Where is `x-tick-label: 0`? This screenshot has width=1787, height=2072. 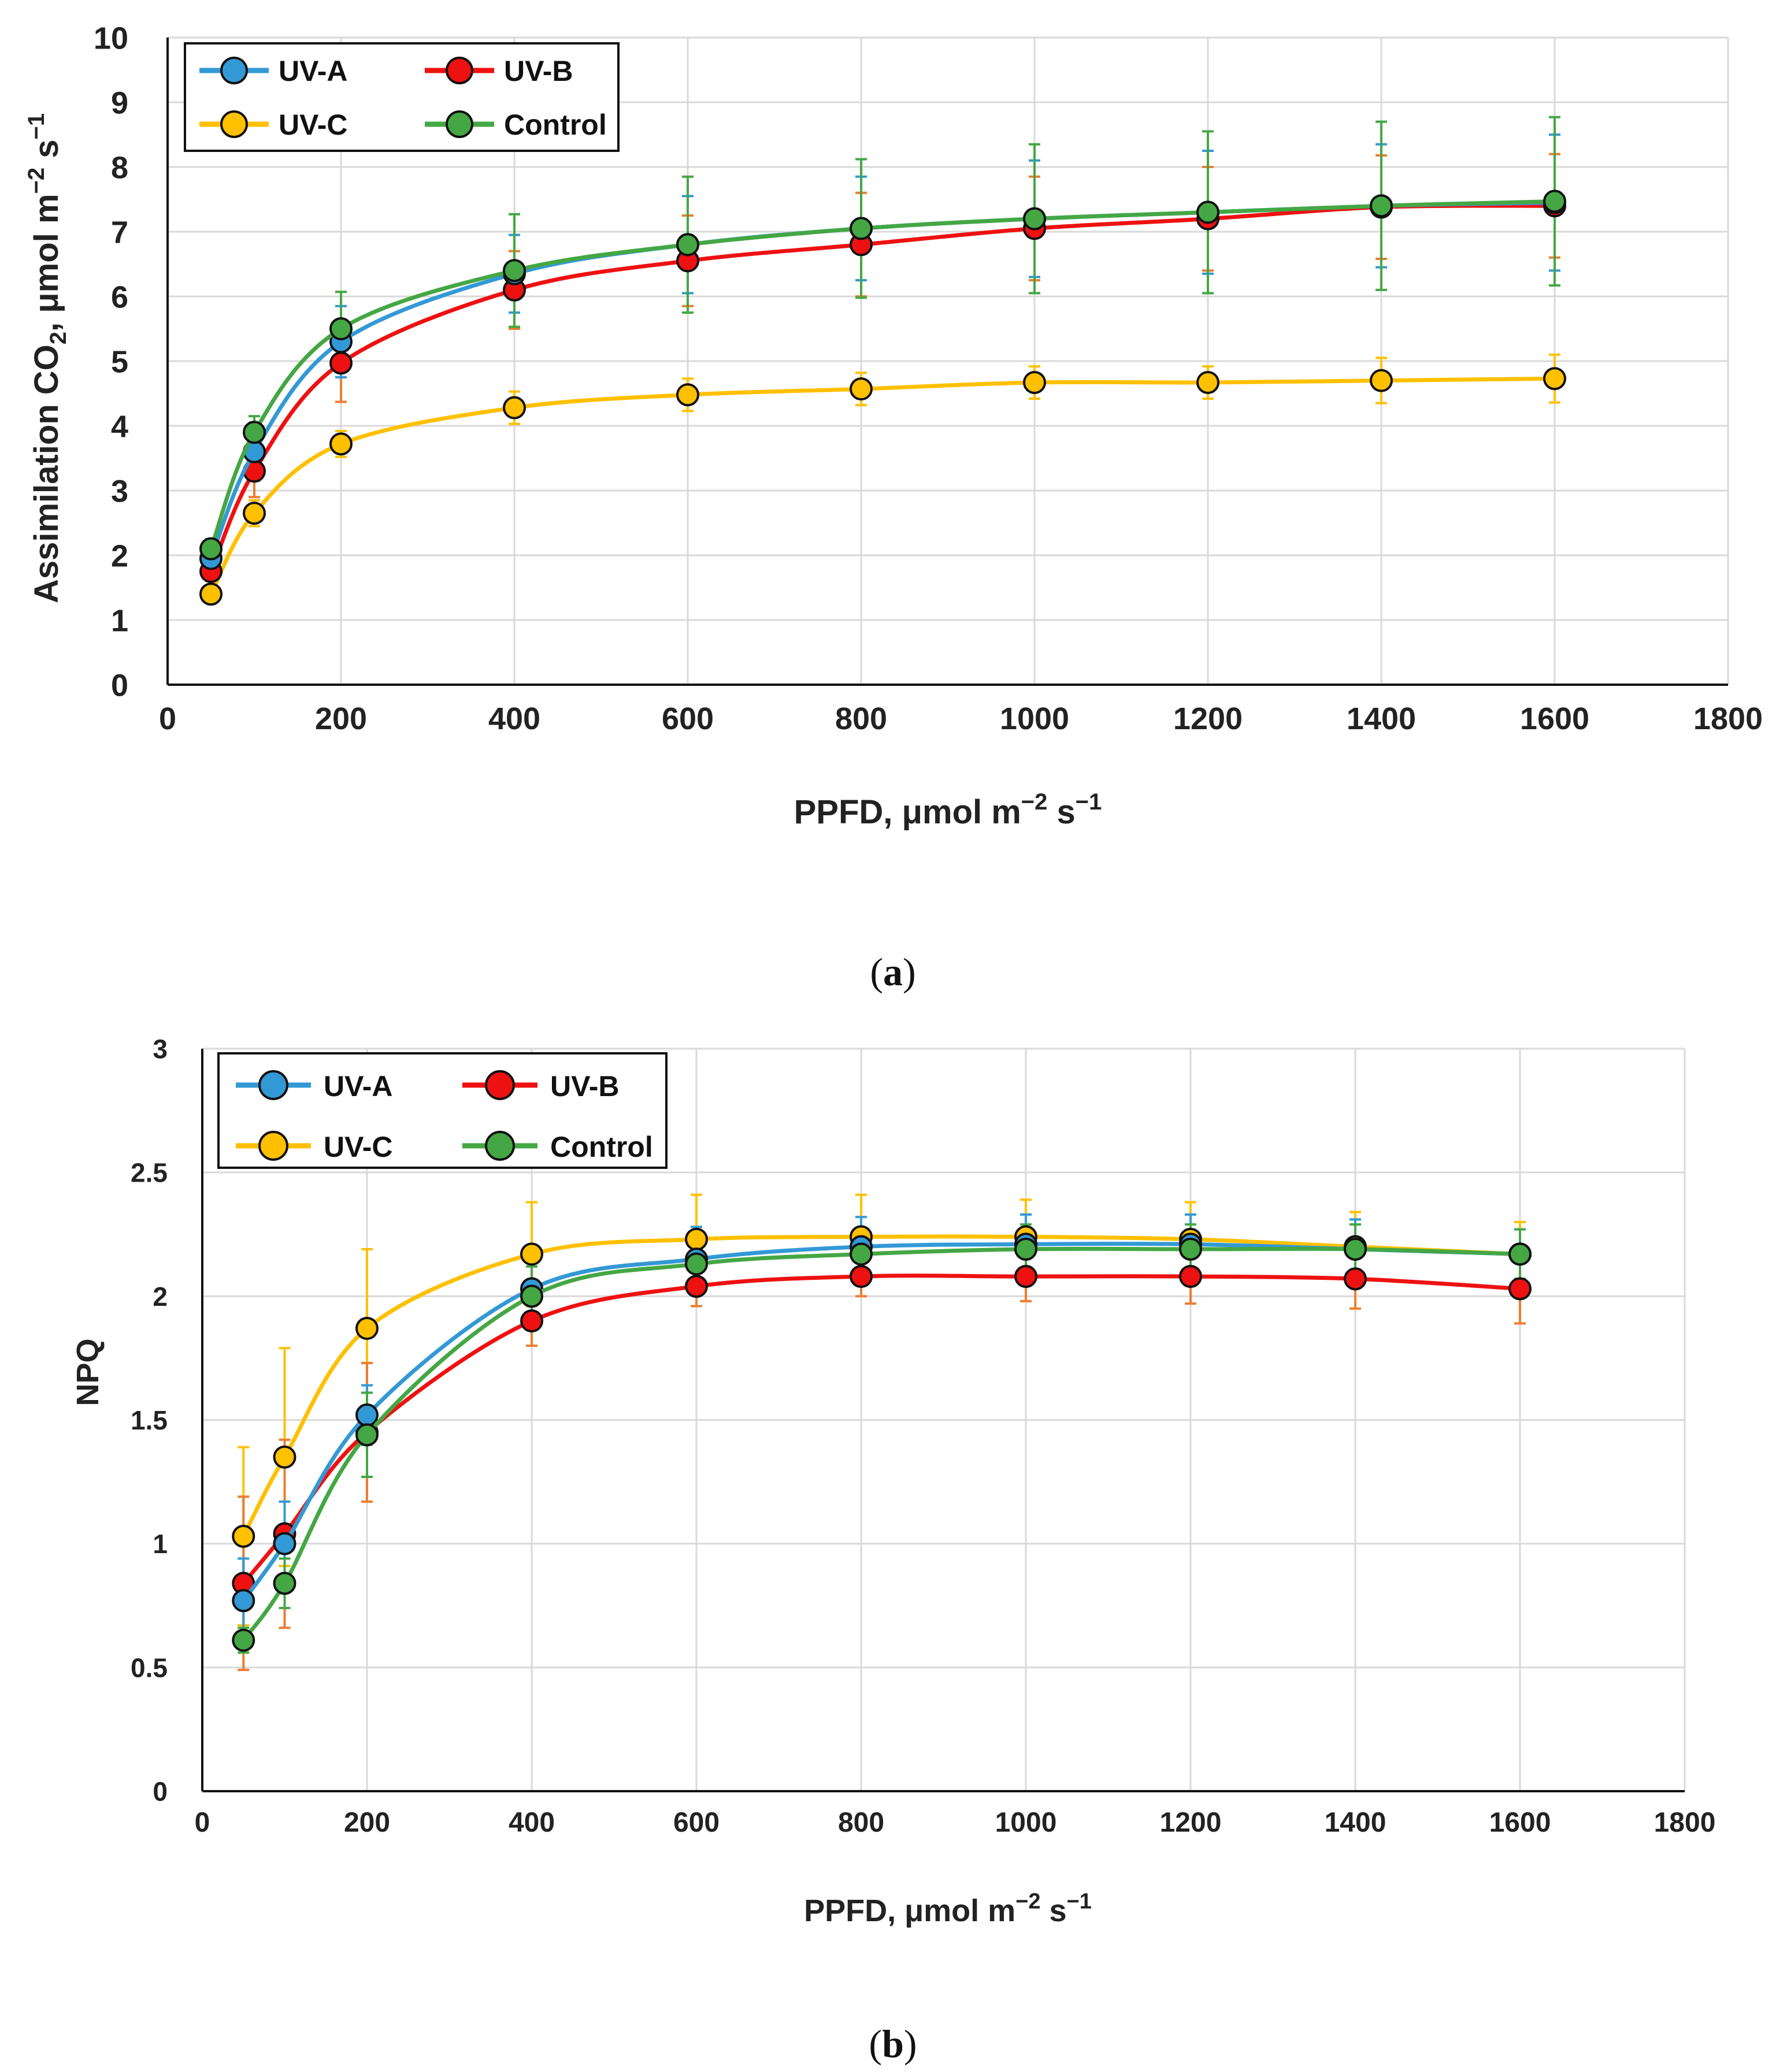
x-tick-label: 0 is located at coordinates (203, 1822).